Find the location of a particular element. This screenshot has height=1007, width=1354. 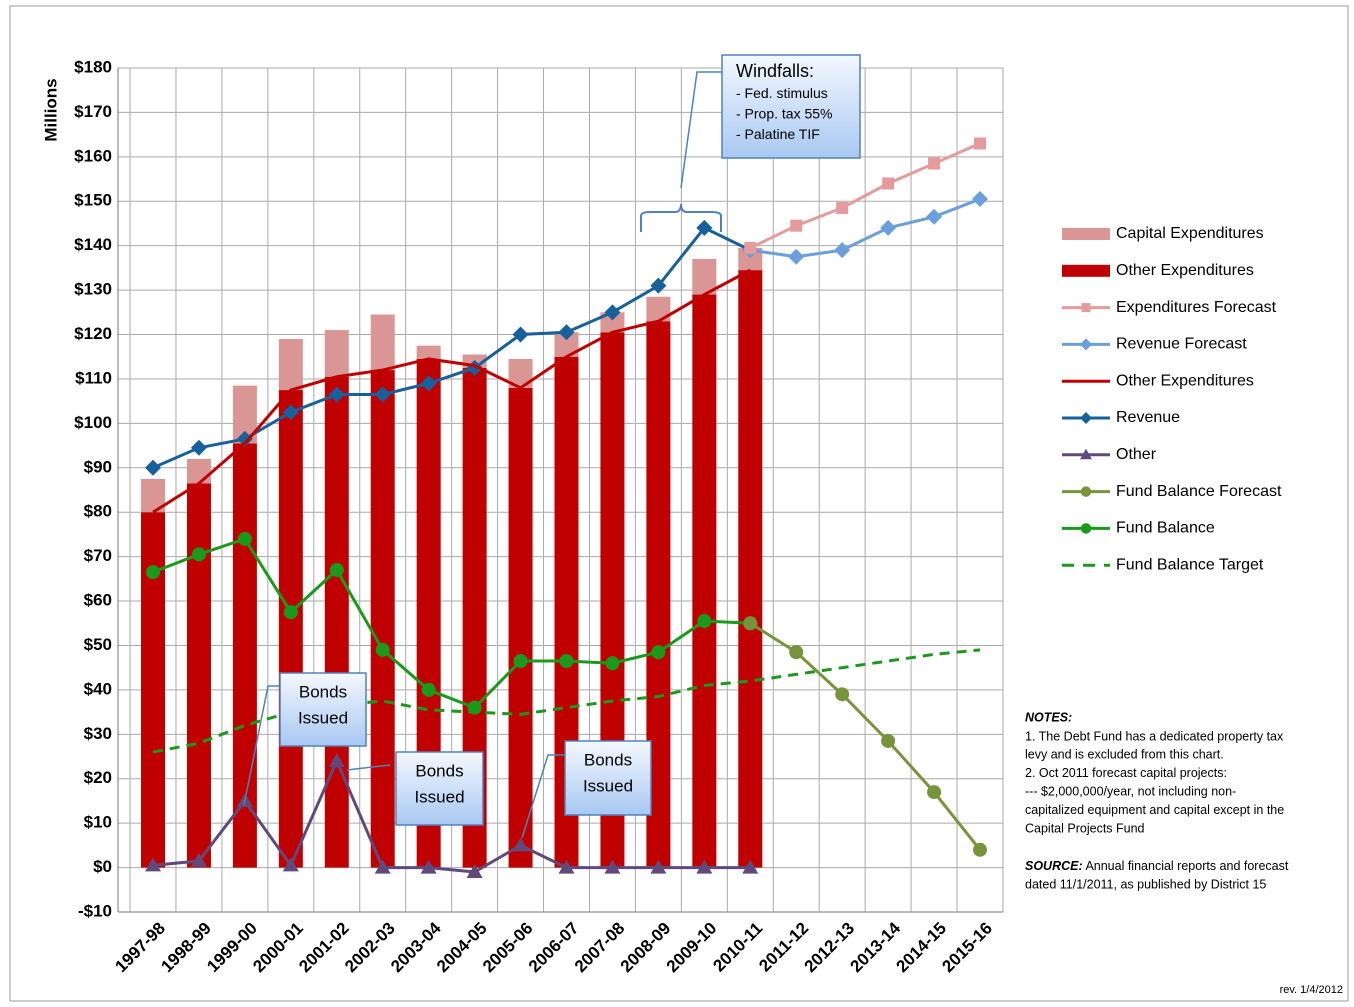

source-line: Annual financial reports and forecast is located at coordinates (1186, 866).